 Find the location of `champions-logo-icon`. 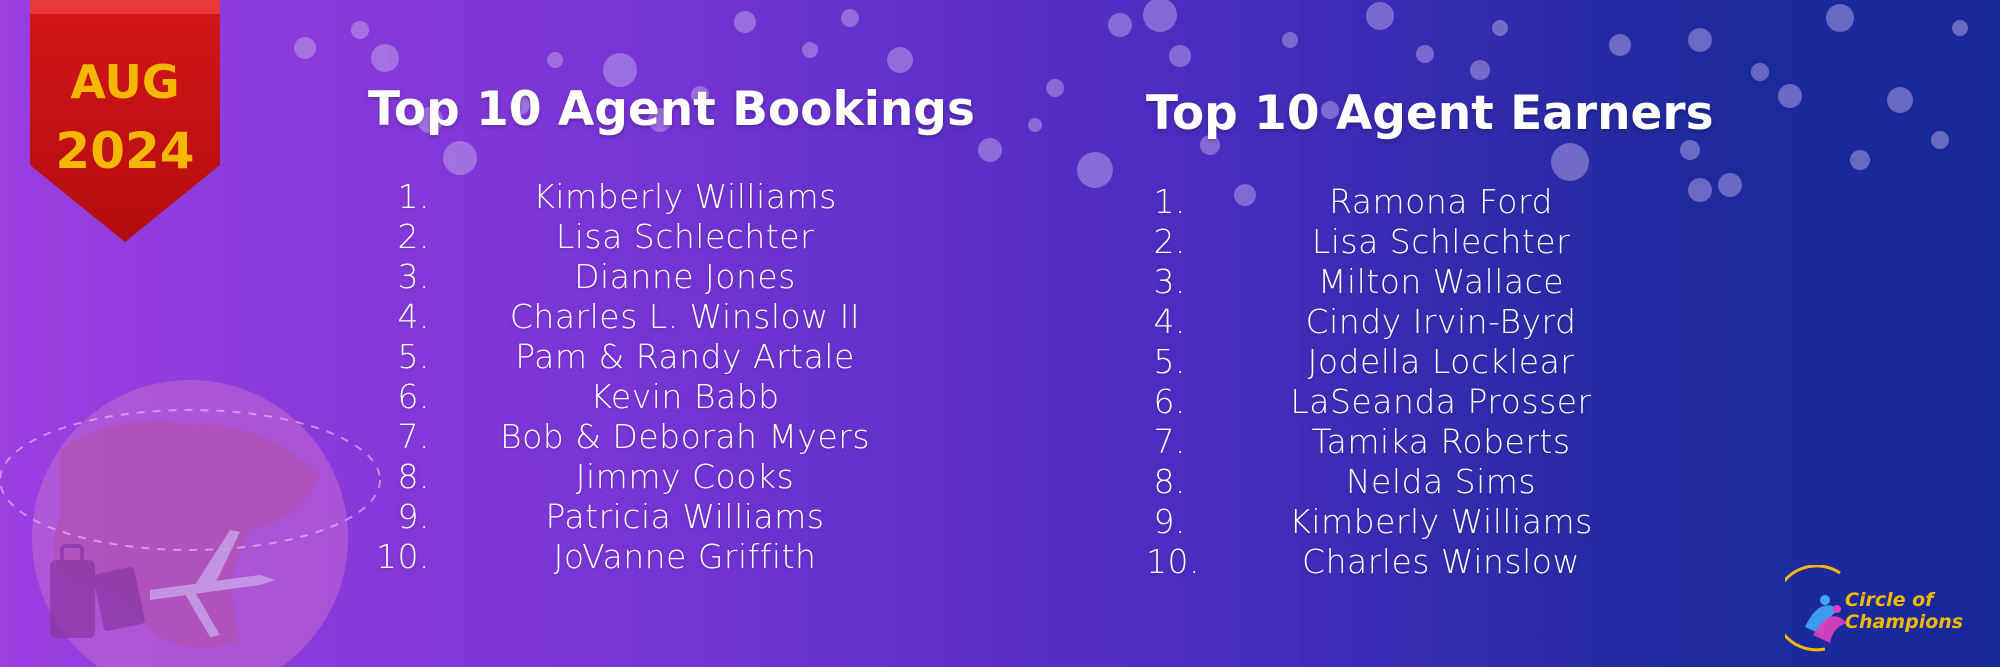

champions-logo-icon is located at coordinates (1816, 608).